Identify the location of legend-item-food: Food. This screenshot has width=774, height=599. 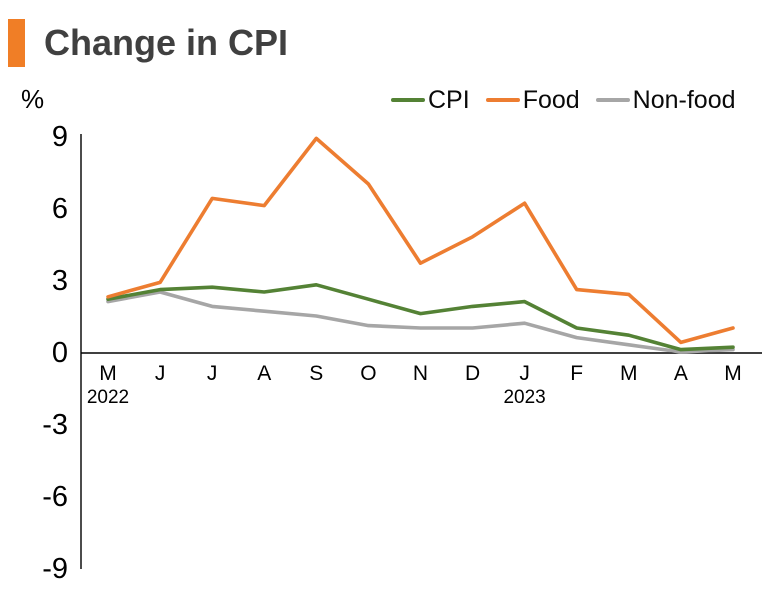
(532, 100).